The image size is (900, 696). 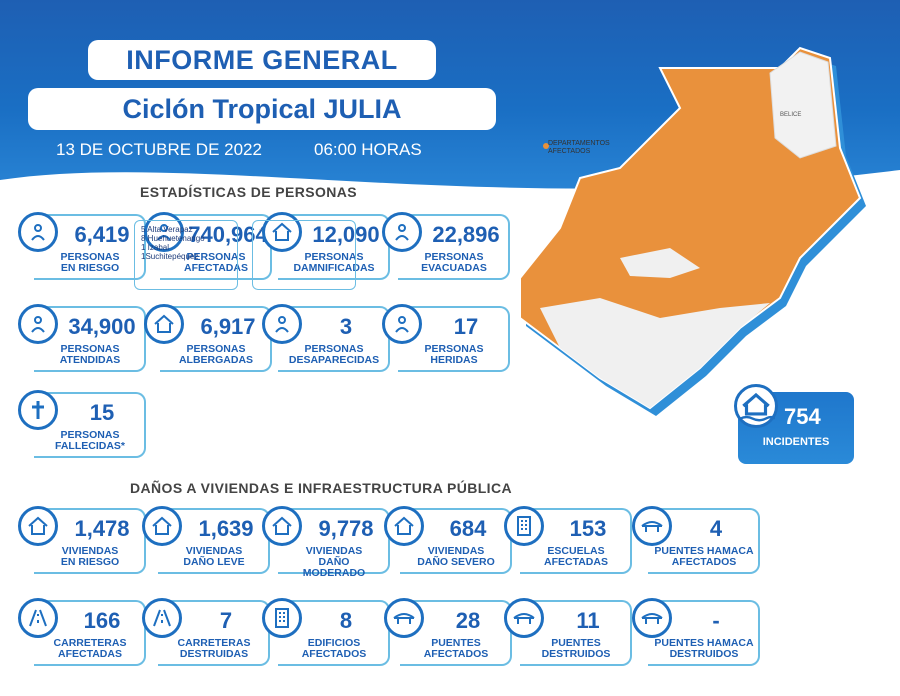 I want to click on report-date: 13 DE OCTUBRE DE 2022, so click(x=159, y=149).